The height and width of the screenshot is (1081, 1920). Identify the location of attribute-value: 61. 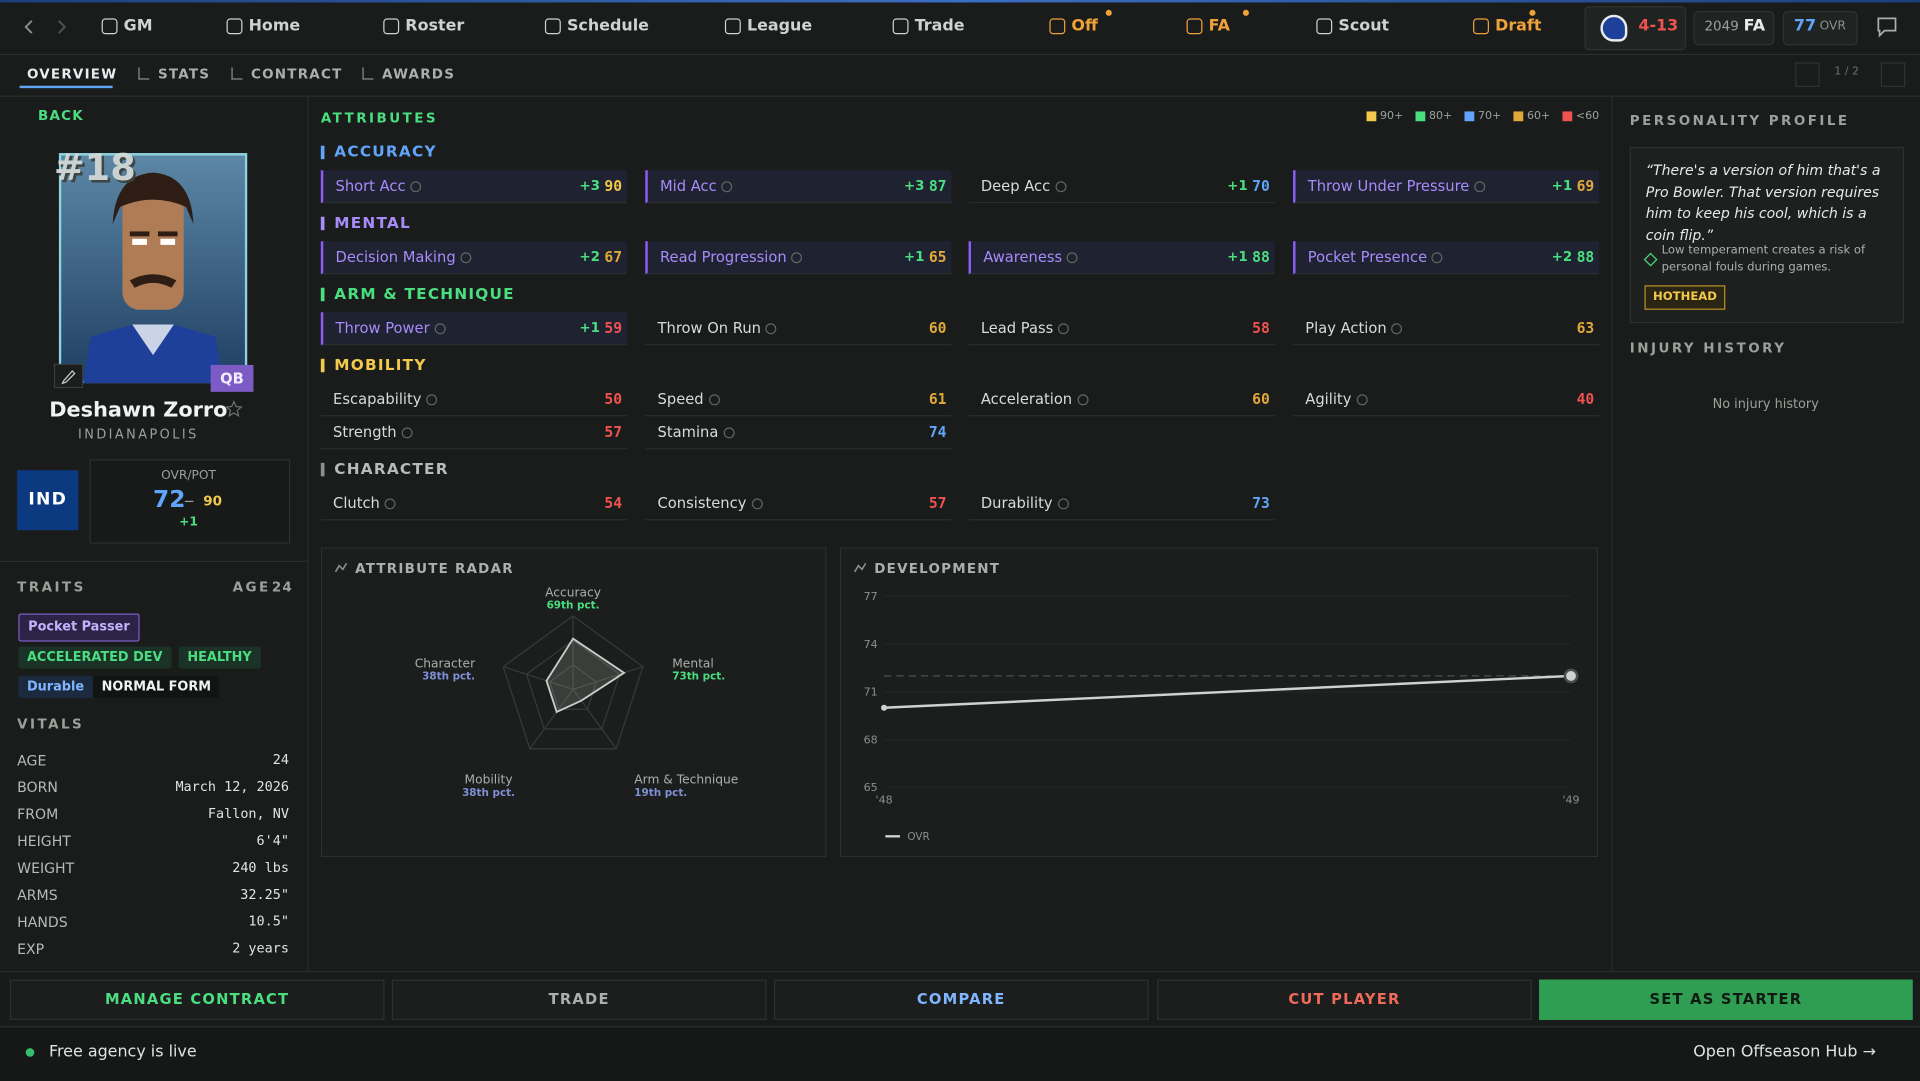
(937, 399).